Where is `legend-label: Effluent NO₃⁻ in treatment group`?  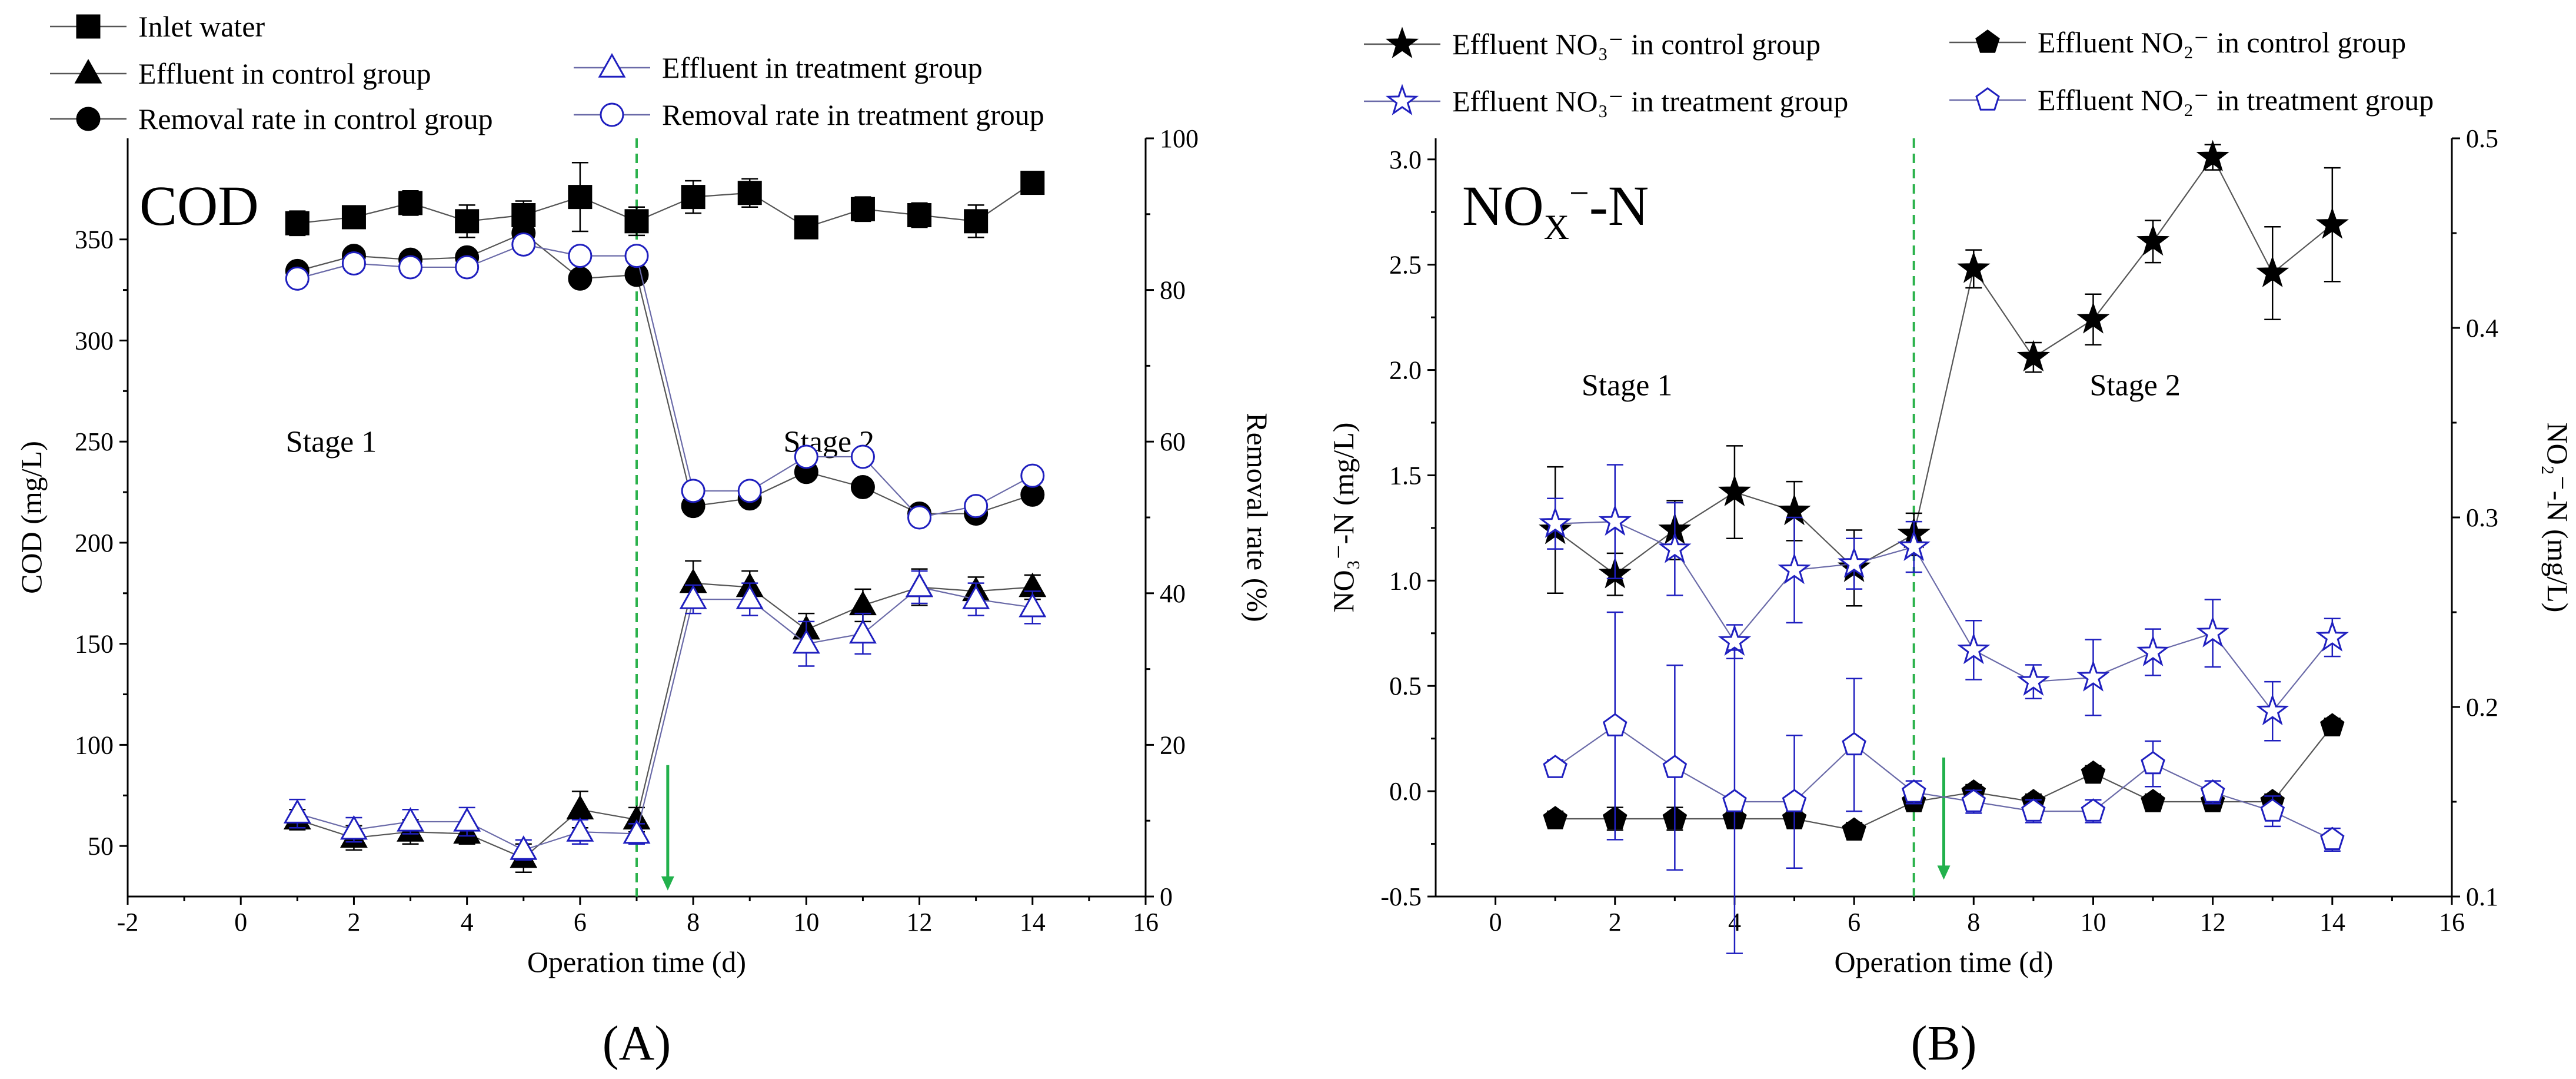 legend-label: Effluent NO₃⁻ in treatment group is located at coordinates (1650, 101).